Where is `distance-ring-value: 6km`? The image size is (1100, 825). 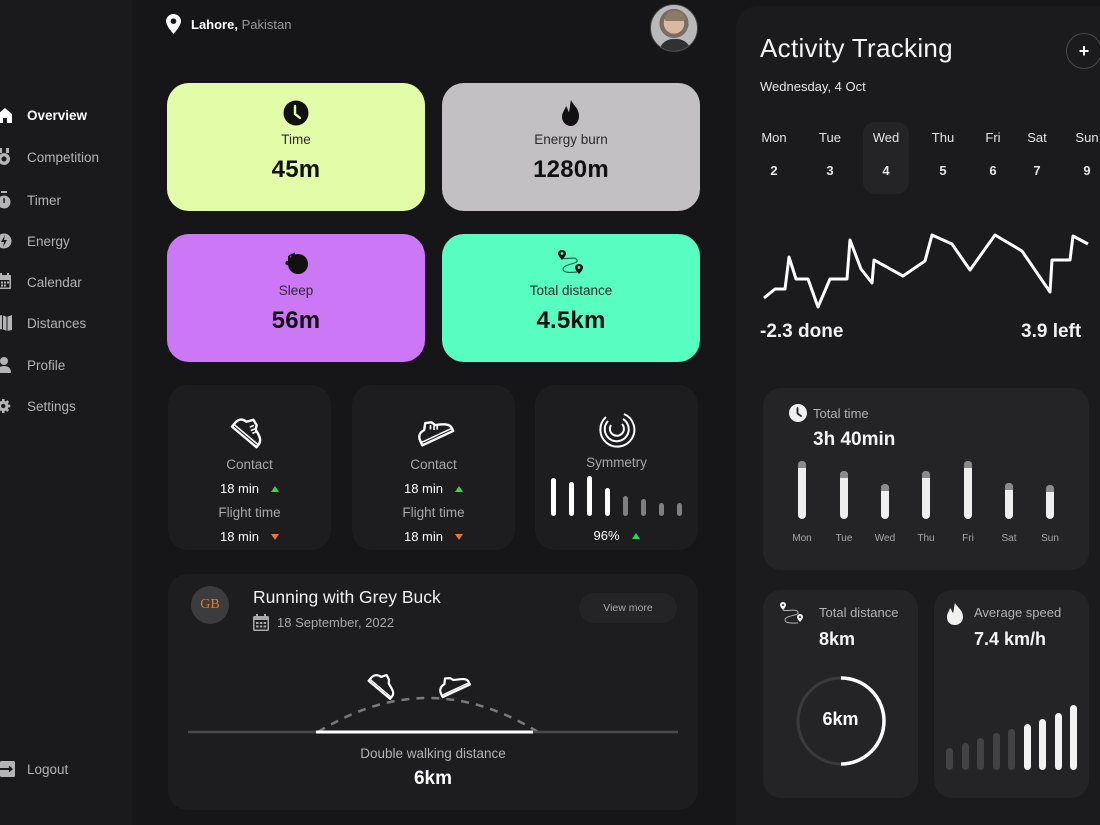
distance-ring-value: 6km is located at coordinates (840, 719).